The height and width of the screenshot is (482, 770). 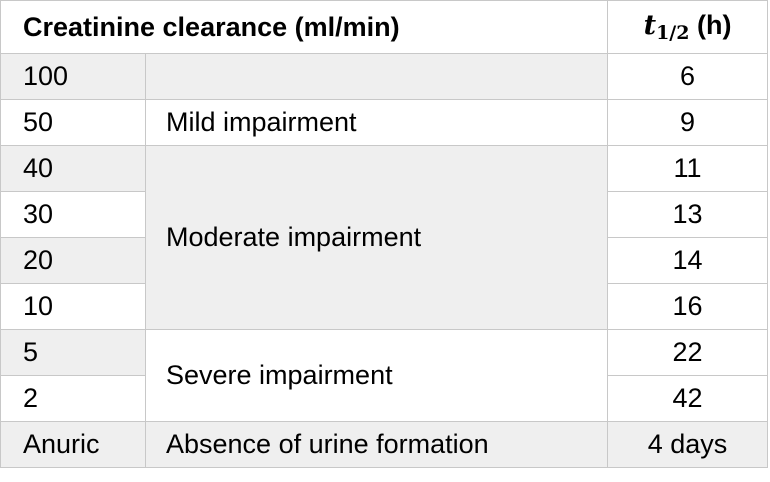 What do you see at coordinates (73, 214) in the screenshot?
I see `clearance-cell: 30` at bounding box center [73, 214].